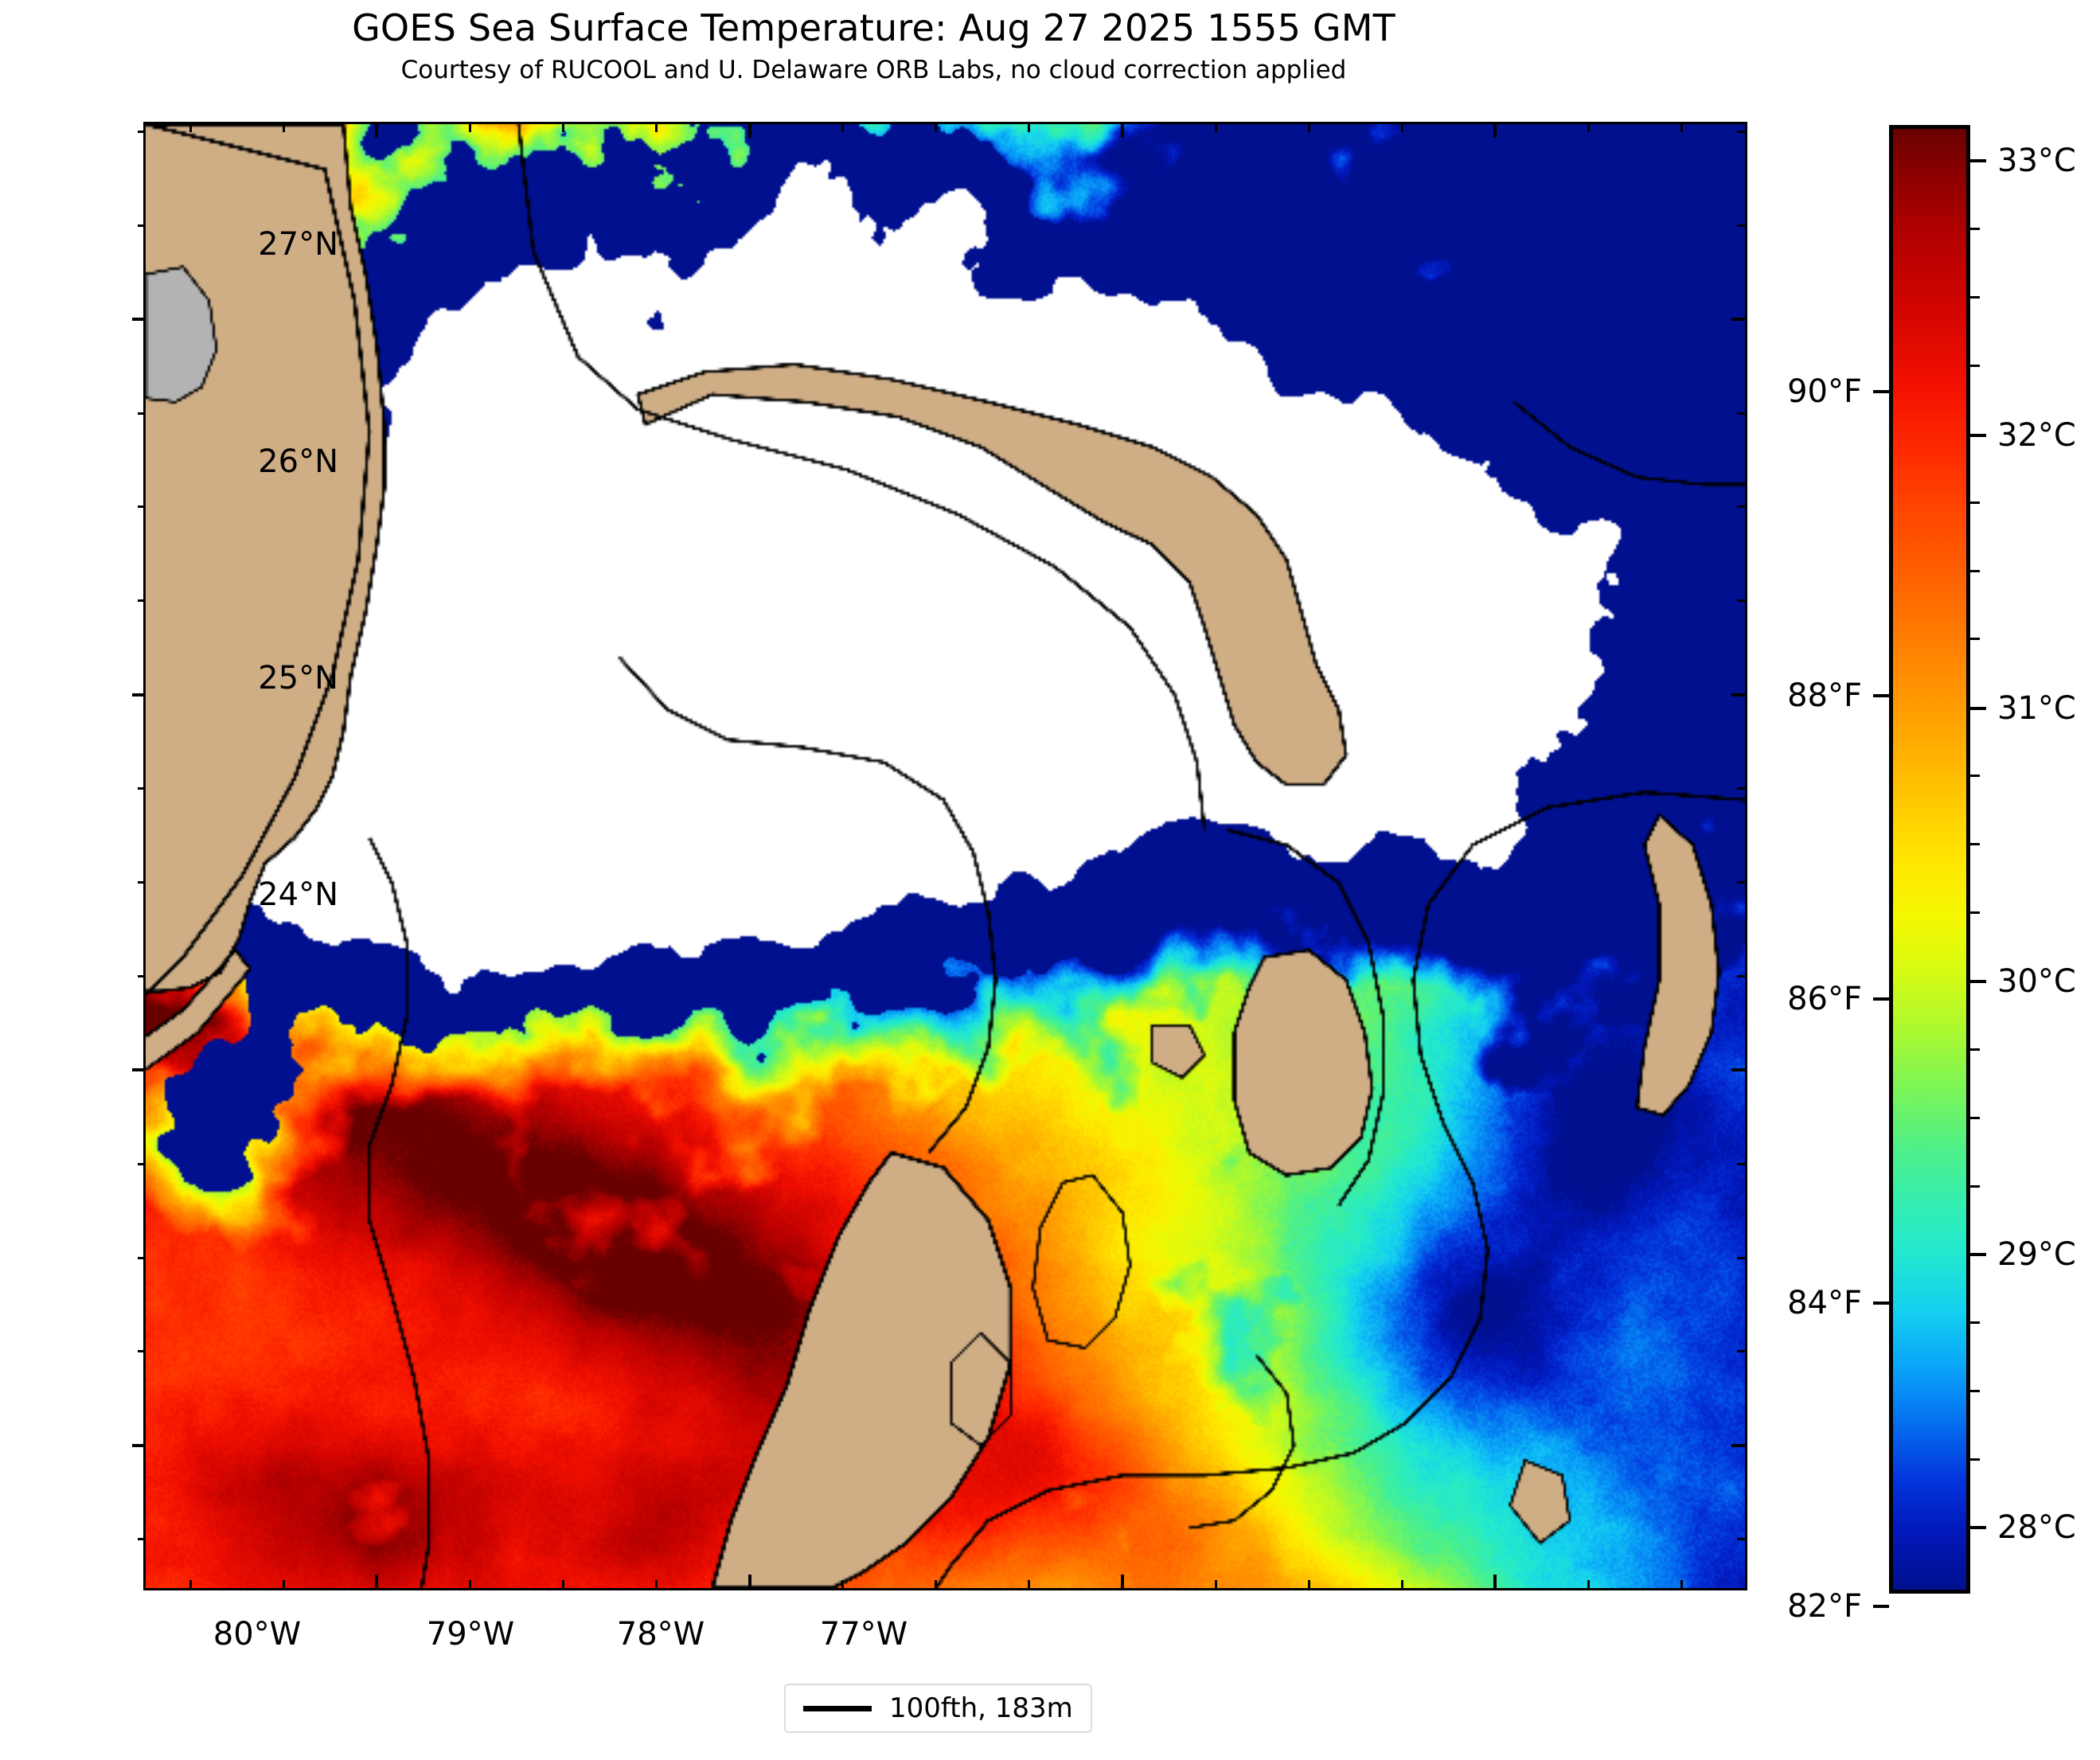  I want to click on colorbar-label-82f: 82°F, so click(1824, 1607).